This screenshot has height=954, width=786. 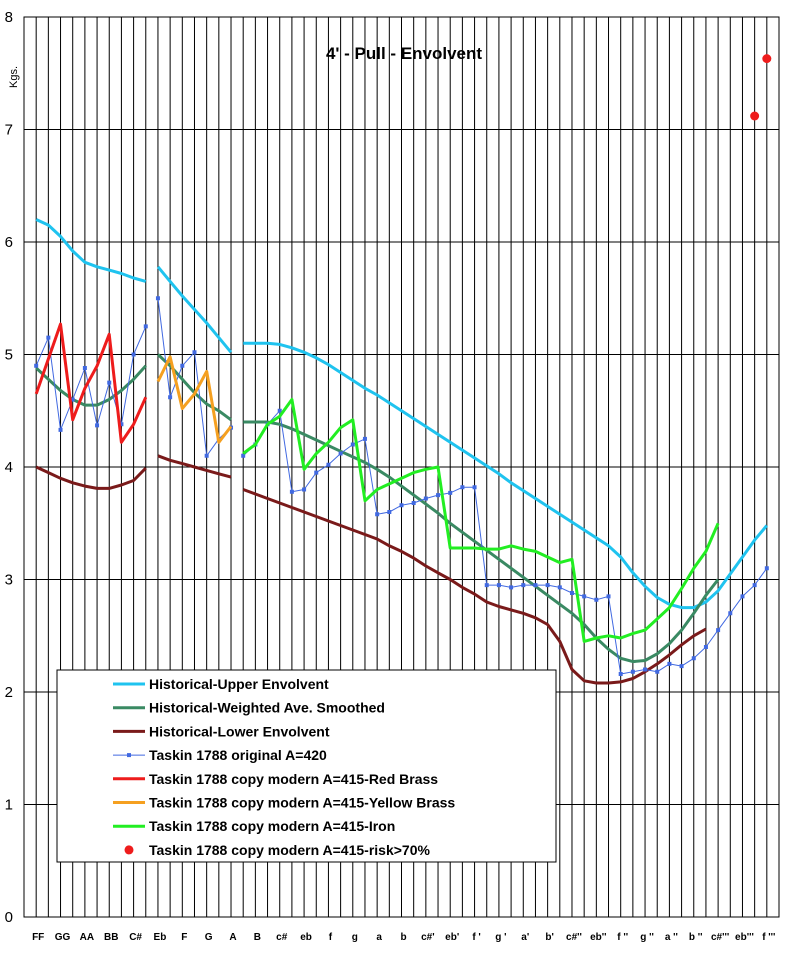 What do you see at coordinates (111, 937) in the screenshot?
I see `x-tick-label: BB` at bounding box center [111, 937].